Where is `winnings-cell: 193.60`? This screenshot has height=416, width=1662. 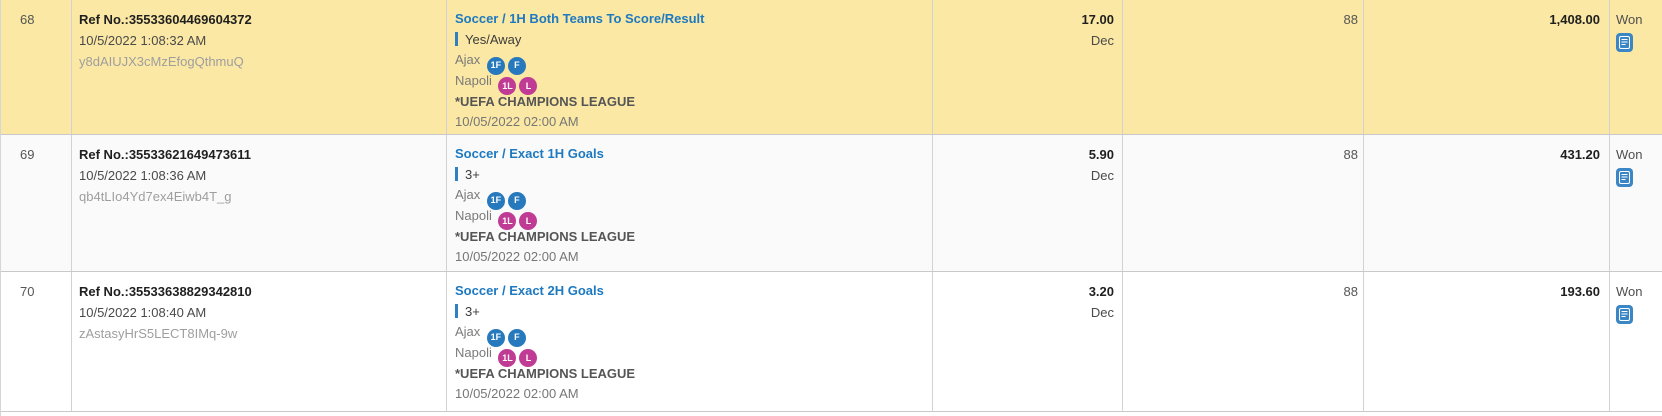
winnings-cell: 193.60 is located at coordinates (1487, 341).